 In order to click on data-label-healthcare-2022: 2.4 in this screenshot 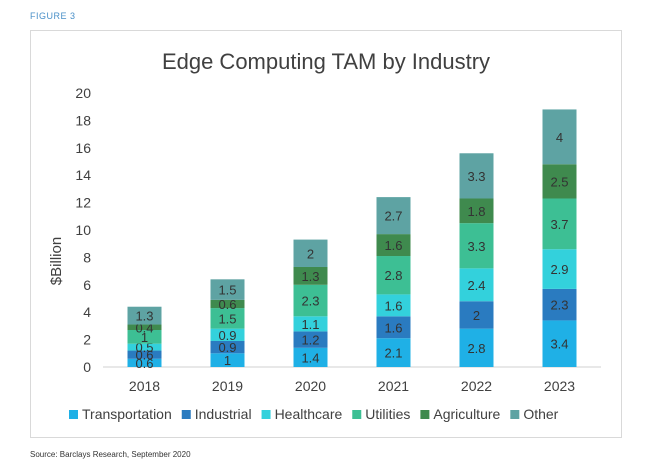, I will do `click(476, 285)`.